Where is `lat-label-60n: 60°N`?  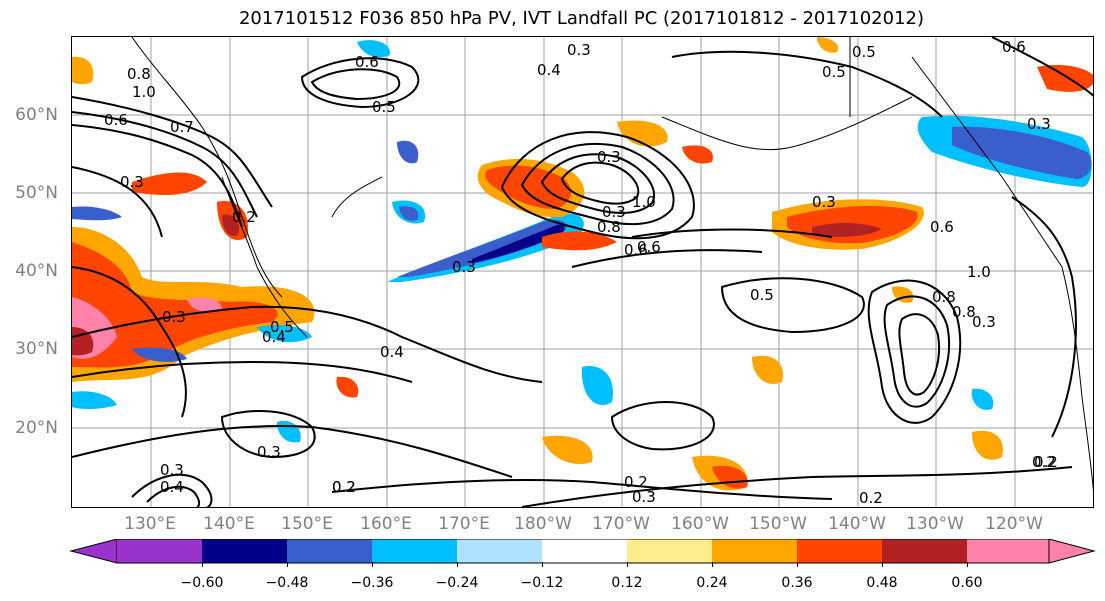 lat-label-60n: 60°N is located at coordinates (36, 115).